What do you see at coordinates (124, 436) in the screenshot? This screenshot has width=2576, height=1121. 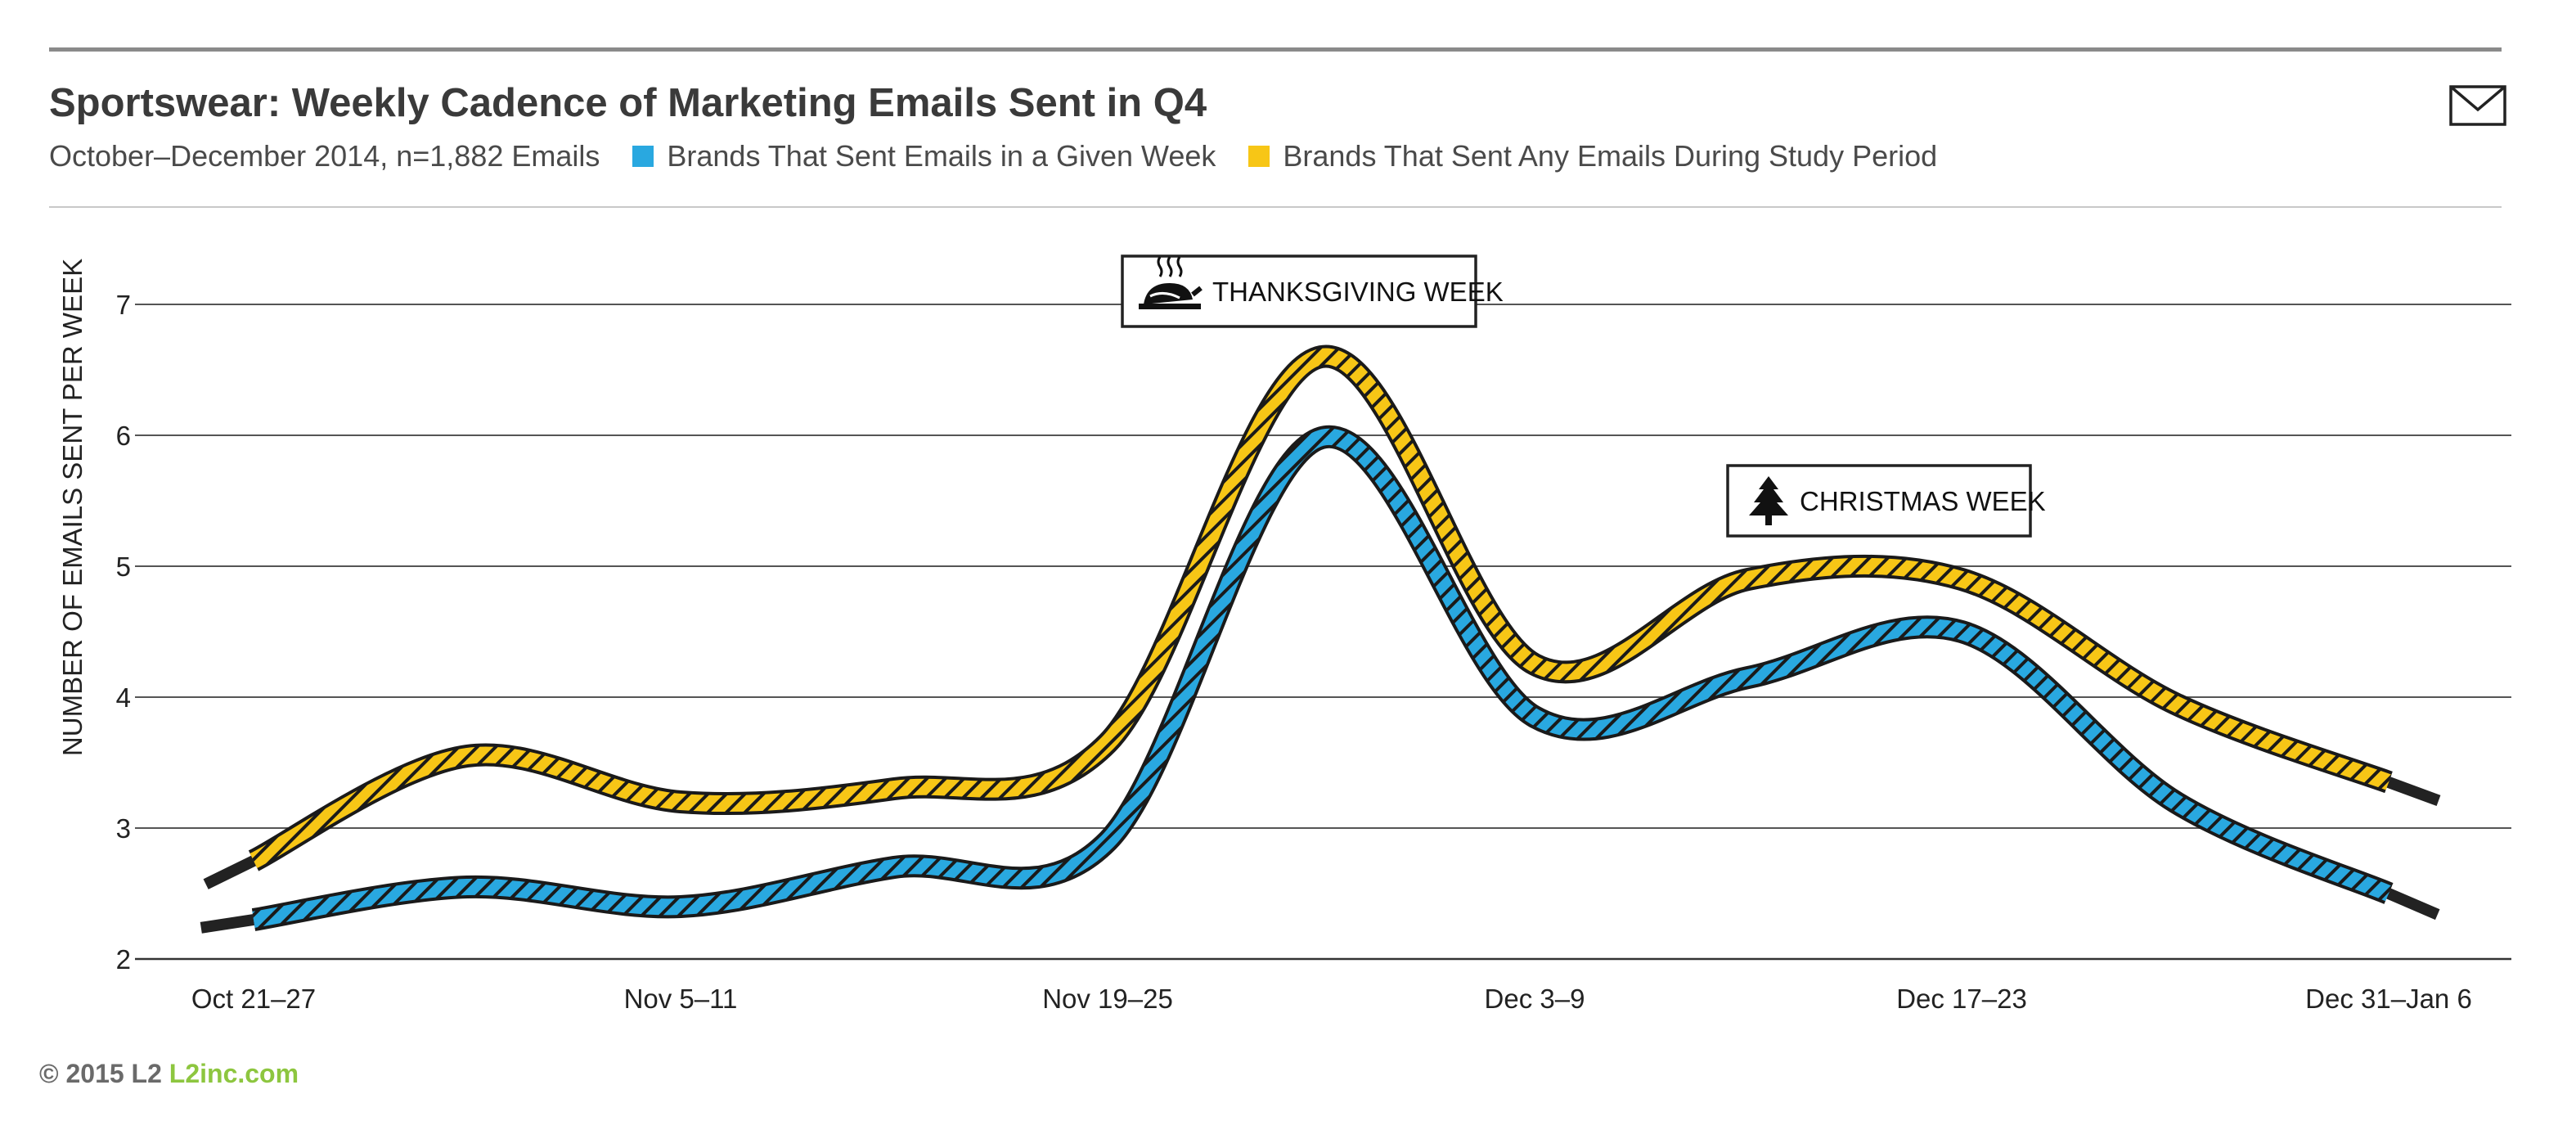 I see `y-tick-label: 6` at bounding box center [124, 436].